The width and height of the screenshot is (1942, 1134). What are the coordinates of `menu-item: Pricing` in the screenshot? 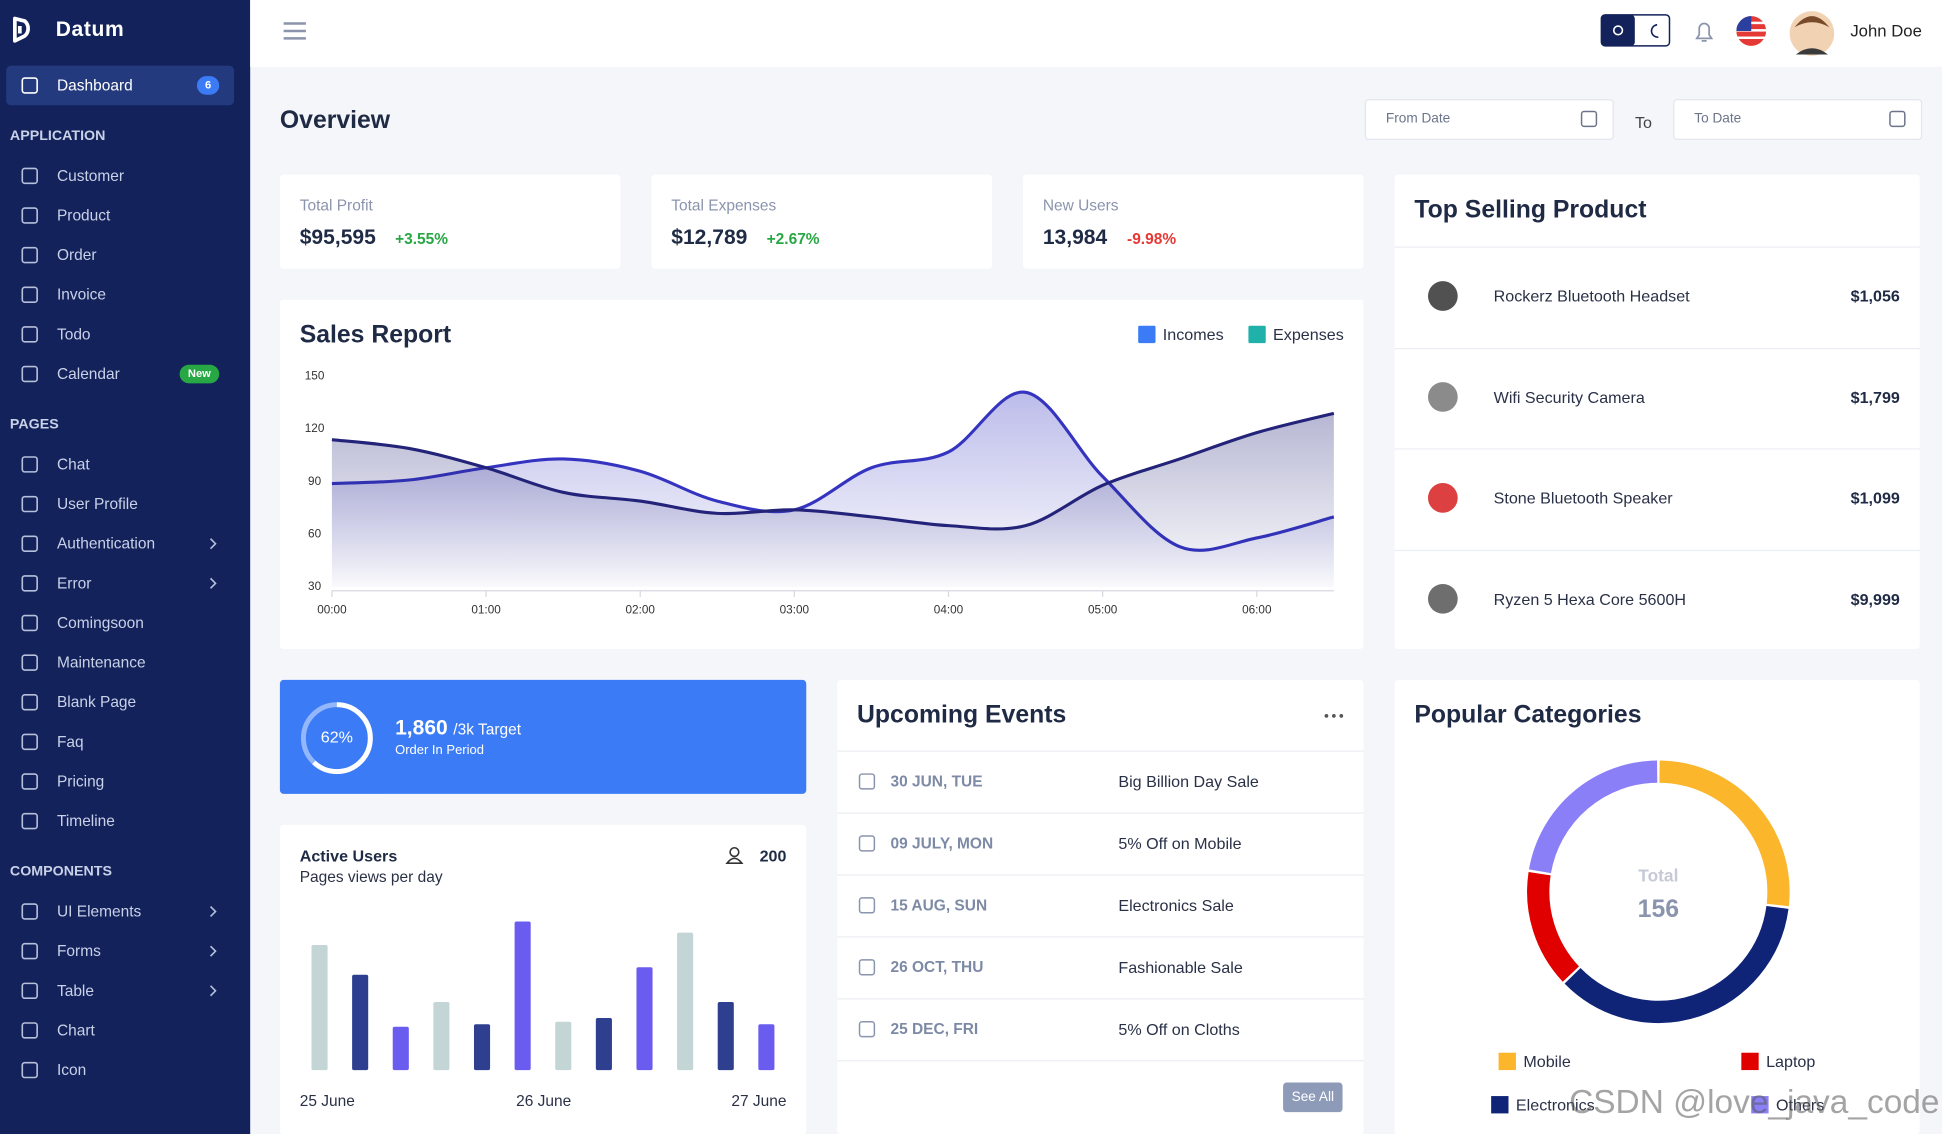 It's located at (80, 781).